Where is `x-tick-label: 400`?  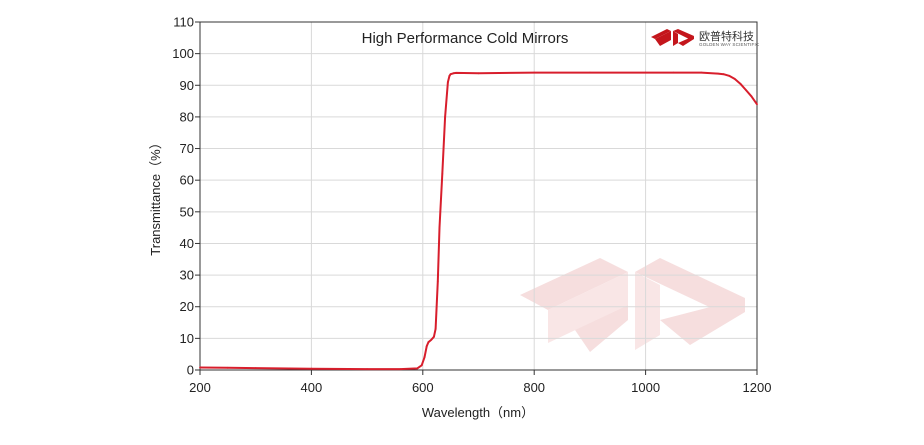 x-tick-label: 400 is located at coordinates (312, 387).